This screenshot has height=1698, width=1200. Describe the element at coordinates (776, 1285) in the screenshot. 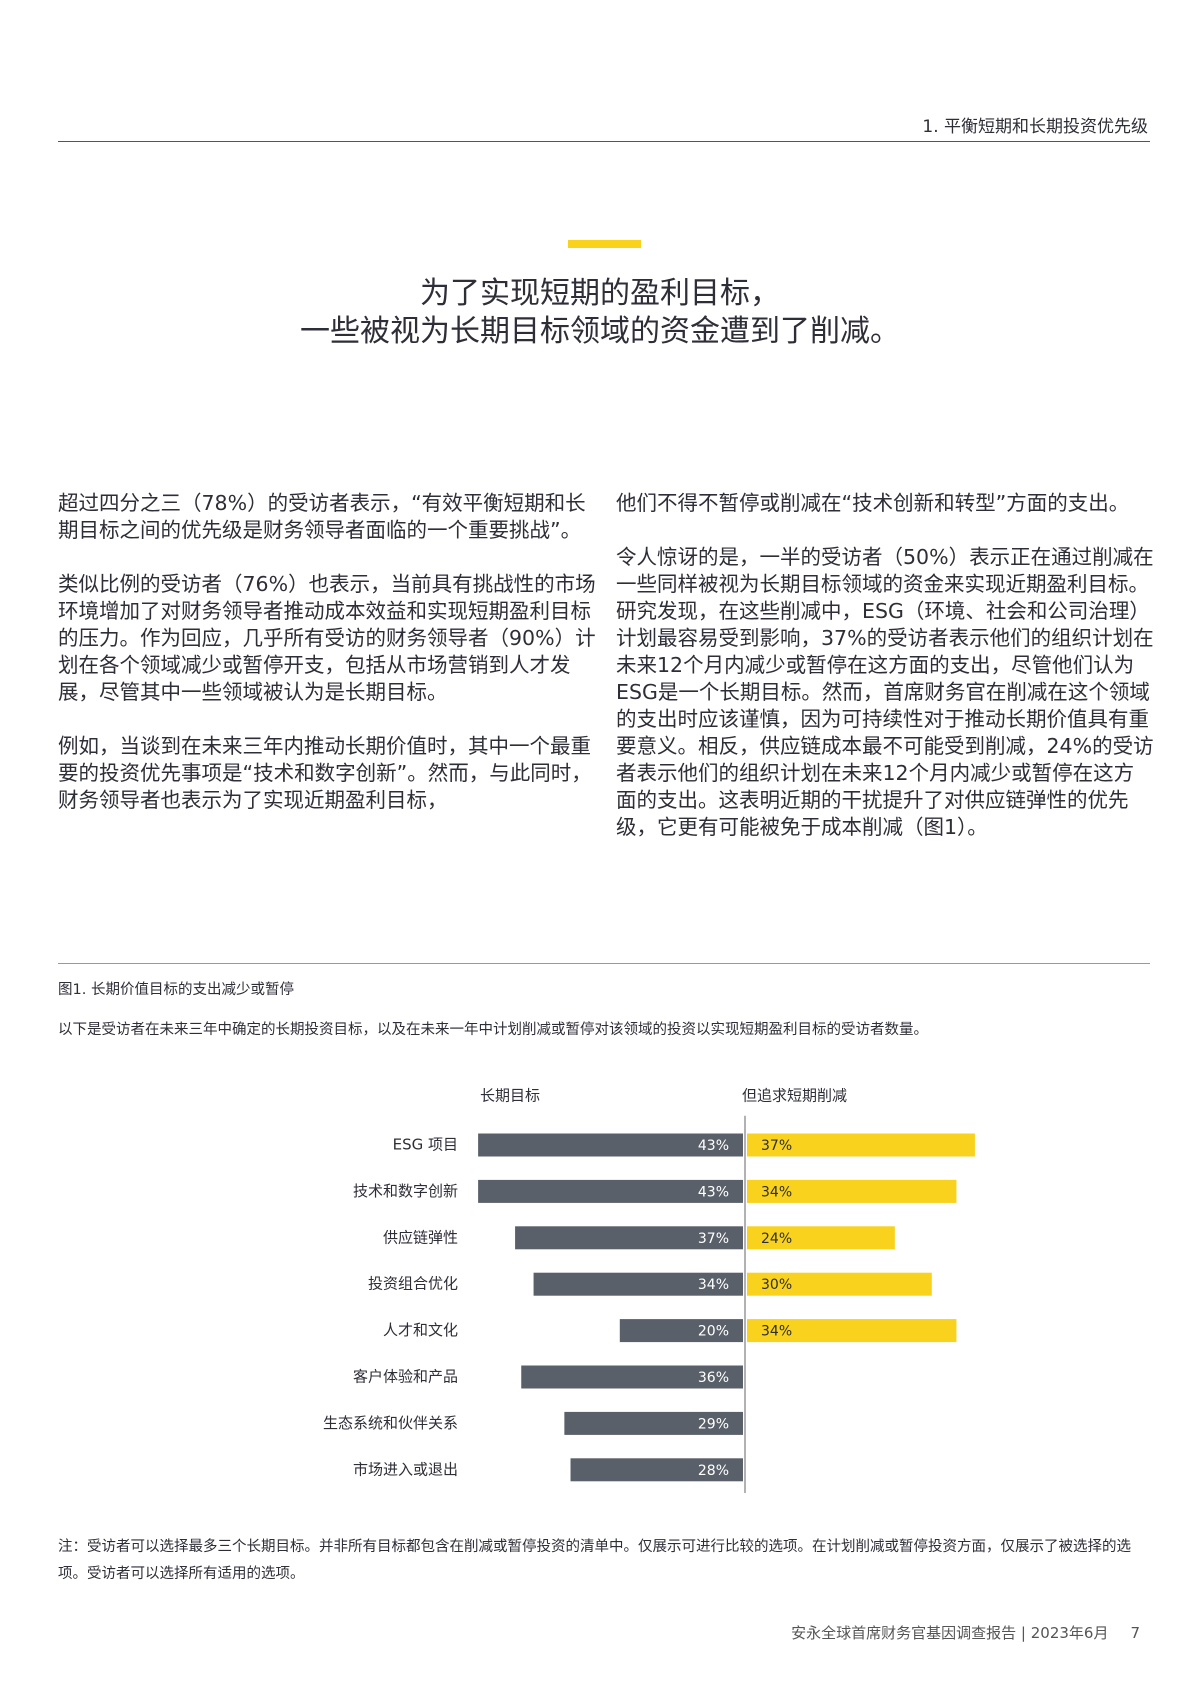

I see `value-label: 30%` at that location.